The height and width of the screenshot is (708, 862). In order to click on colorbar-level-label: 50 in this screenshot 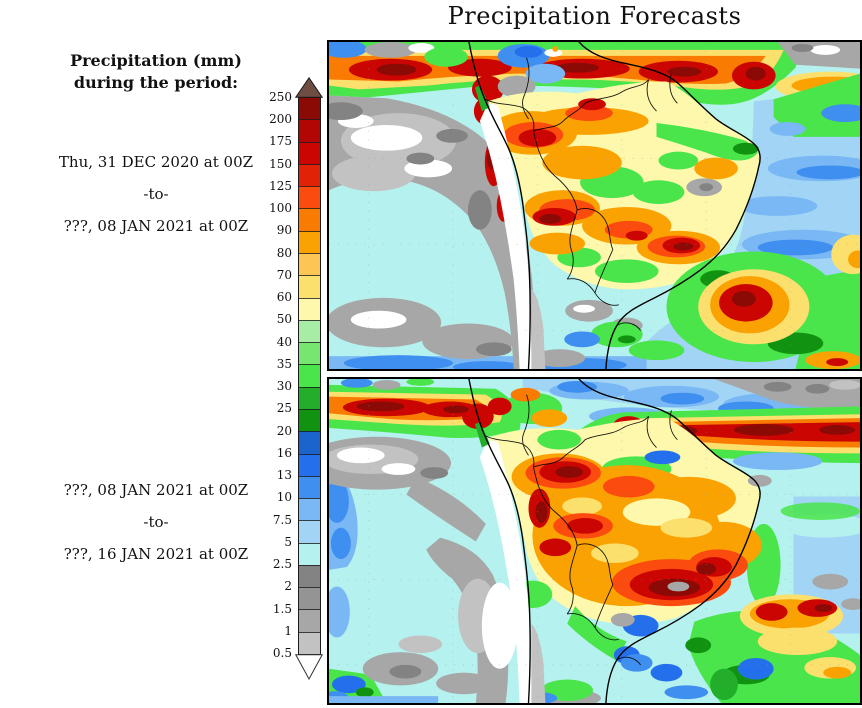, I will do `click(284, 319)`.